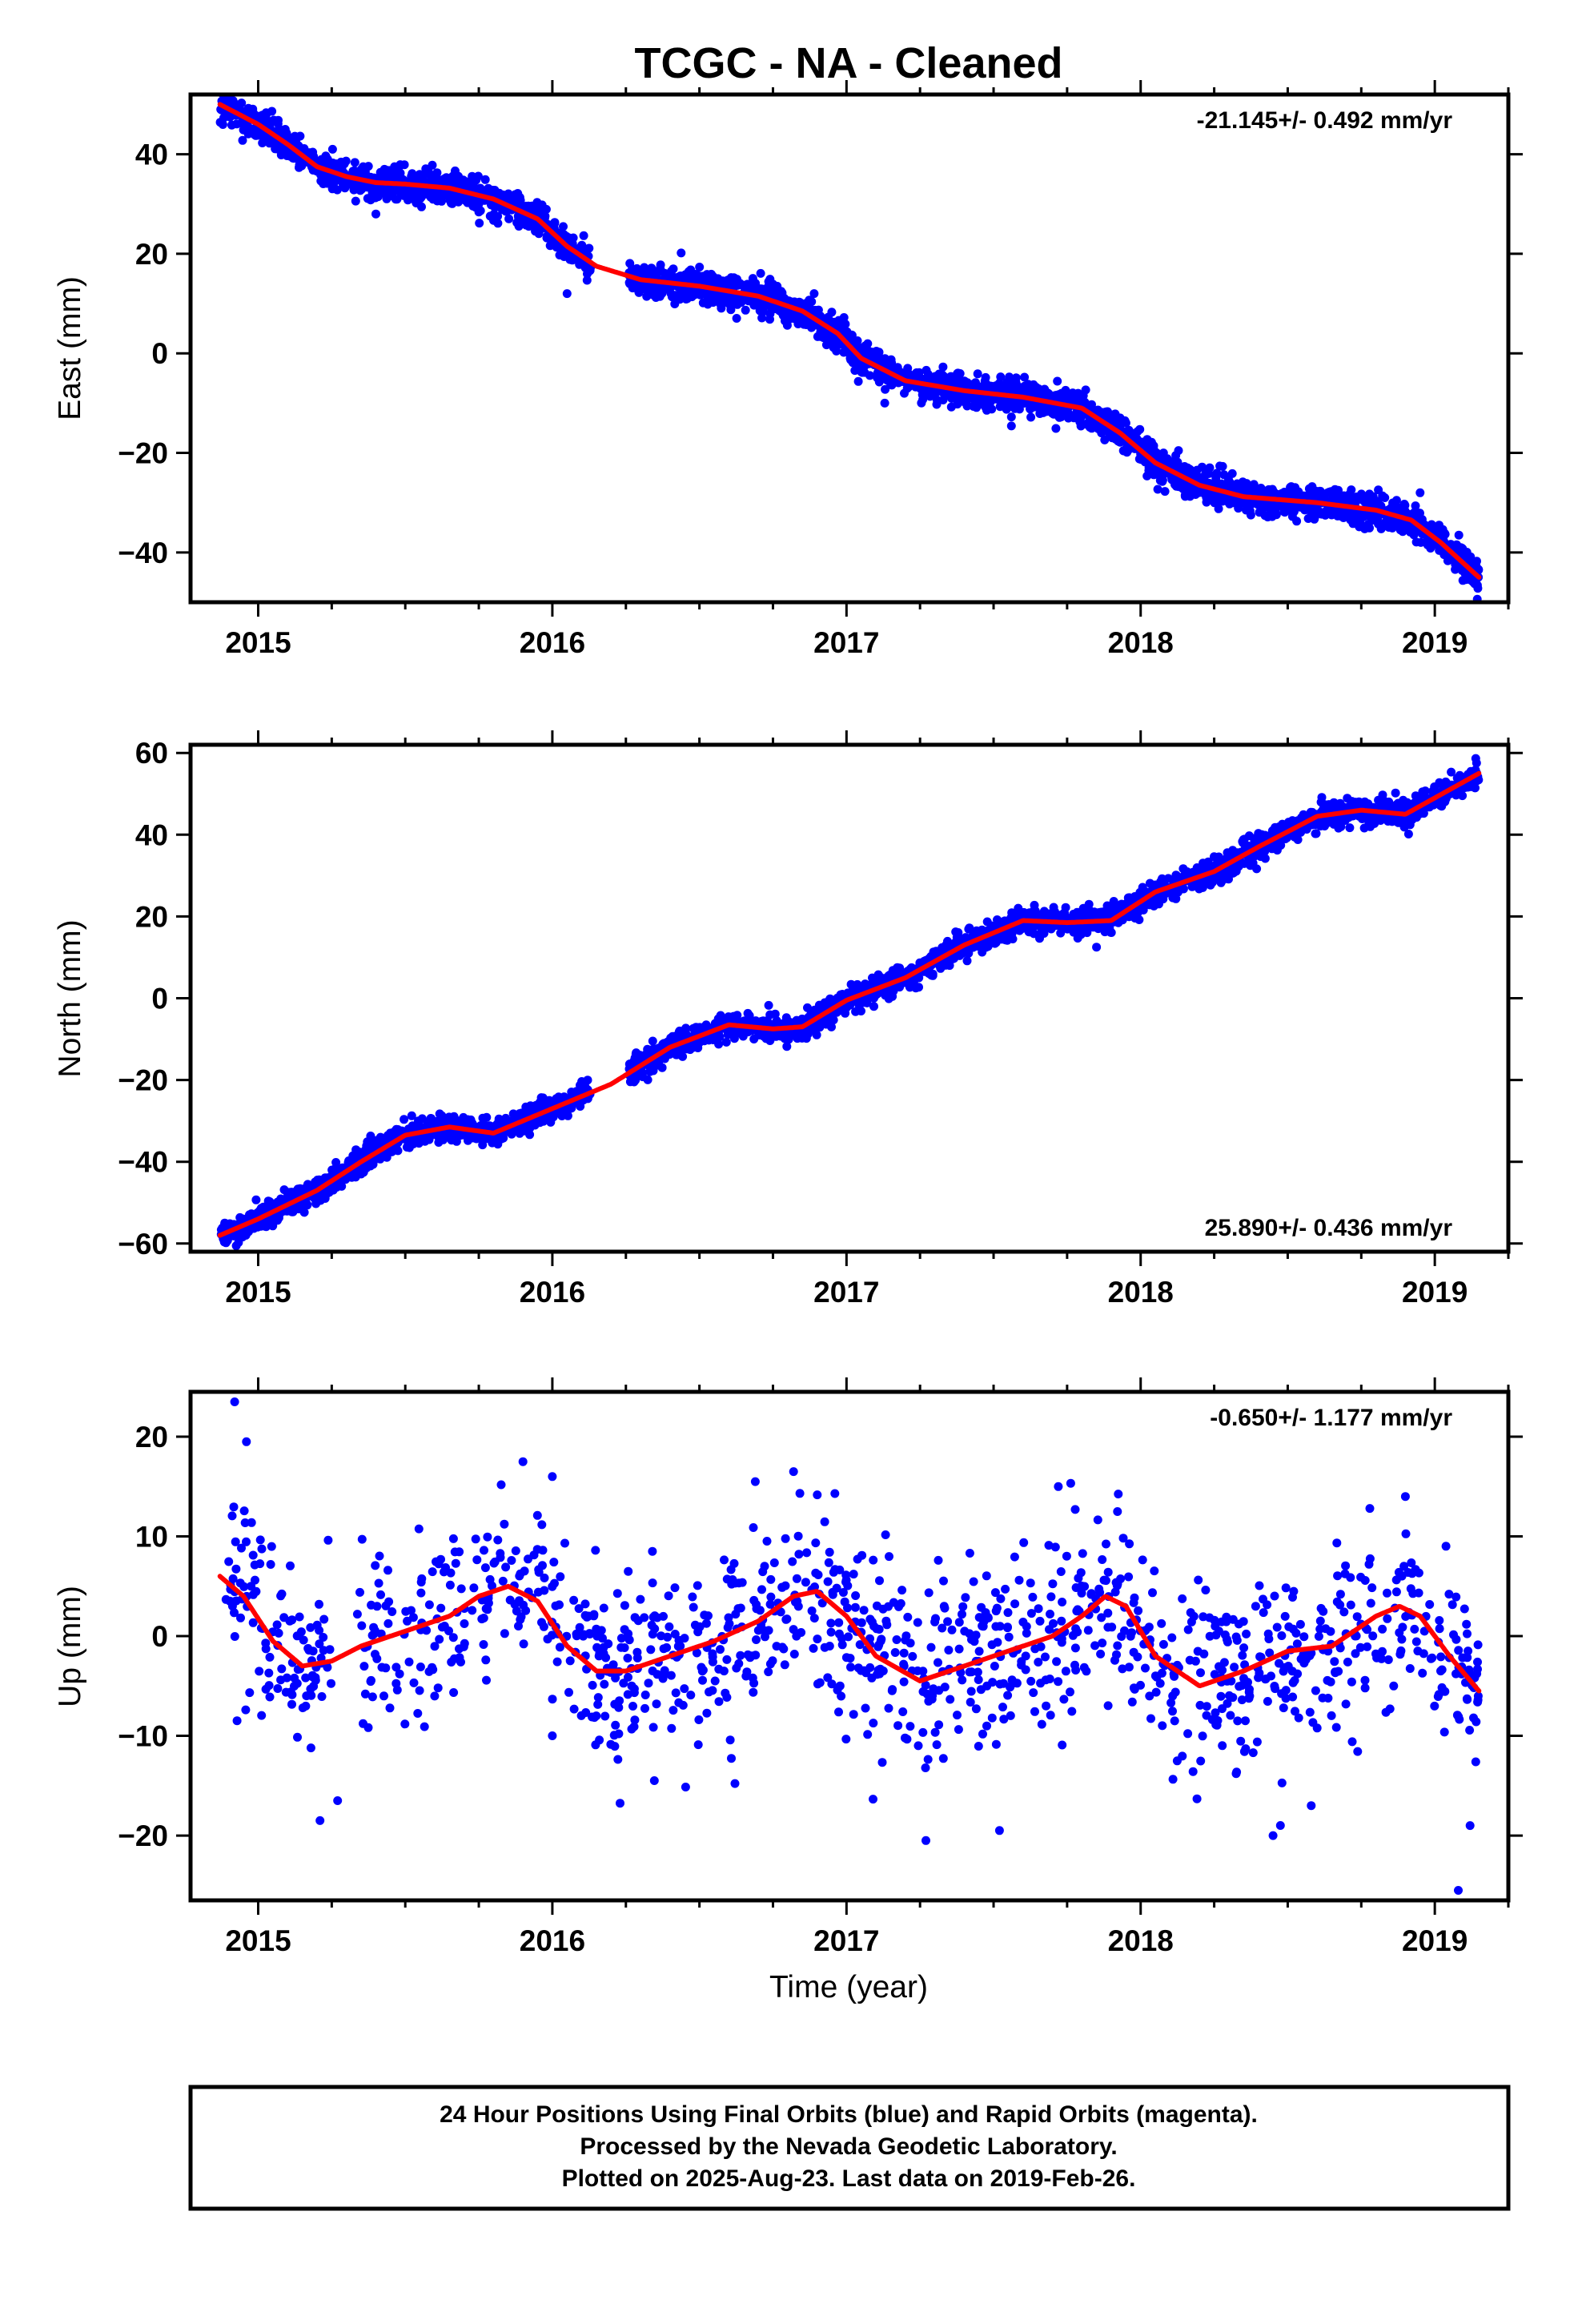  Describe the element at coordinates (1325, 121) in the screenshot. I see `east-rate-label: -21.145+/- 0.492 mm/yr` at that location.